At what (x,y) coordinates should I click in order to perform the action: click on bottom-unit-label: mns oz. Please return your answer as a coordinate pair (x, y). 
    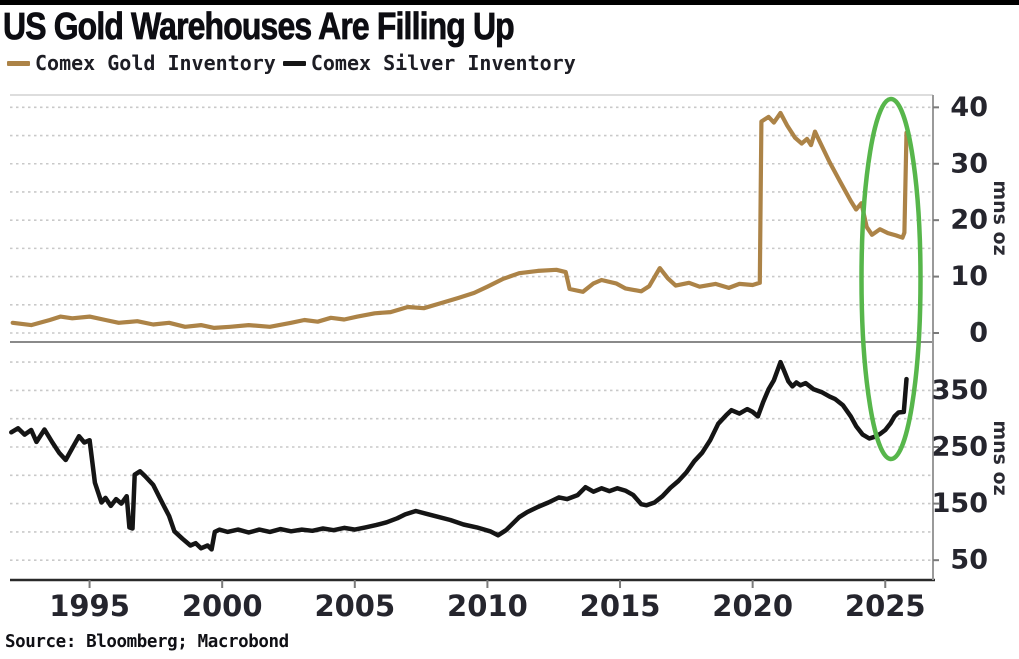
    Looking at the image, I should click on (1000, 457).